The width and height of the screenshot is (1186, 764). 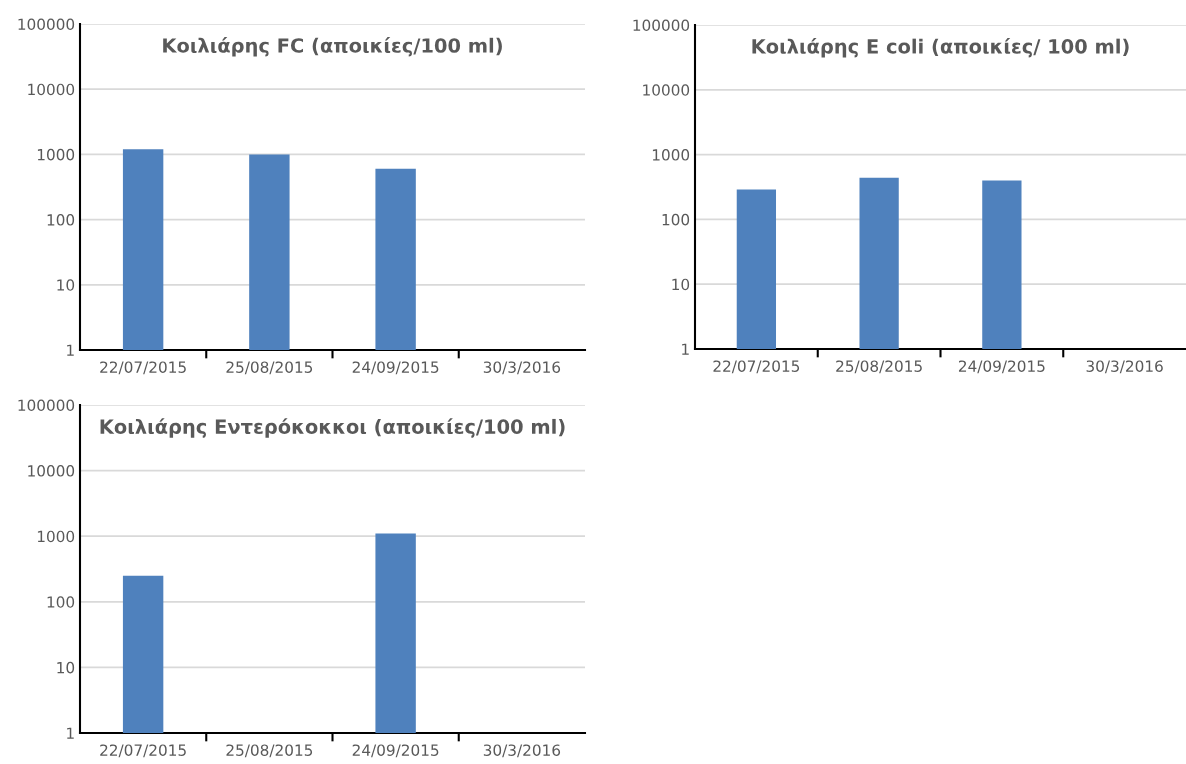 What do you see at coordinates (332, 47) in the screenshot?
I see `text: Κοιλιάρης FC (αποικίες/100 ml)` at bounding box center [332, 47].